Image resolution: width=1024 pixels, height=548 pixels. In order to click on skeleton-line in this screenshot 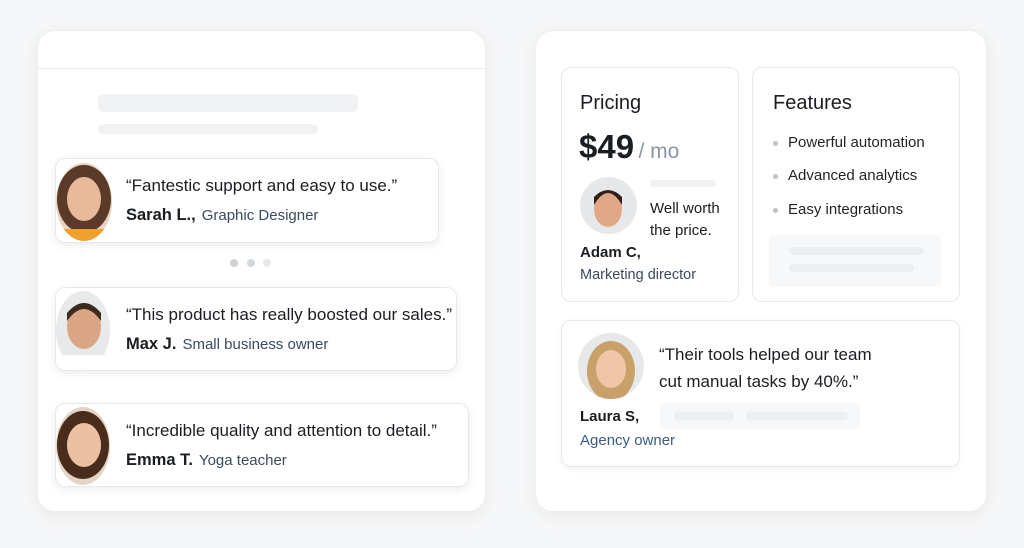, I will do `click(683, 183)`.